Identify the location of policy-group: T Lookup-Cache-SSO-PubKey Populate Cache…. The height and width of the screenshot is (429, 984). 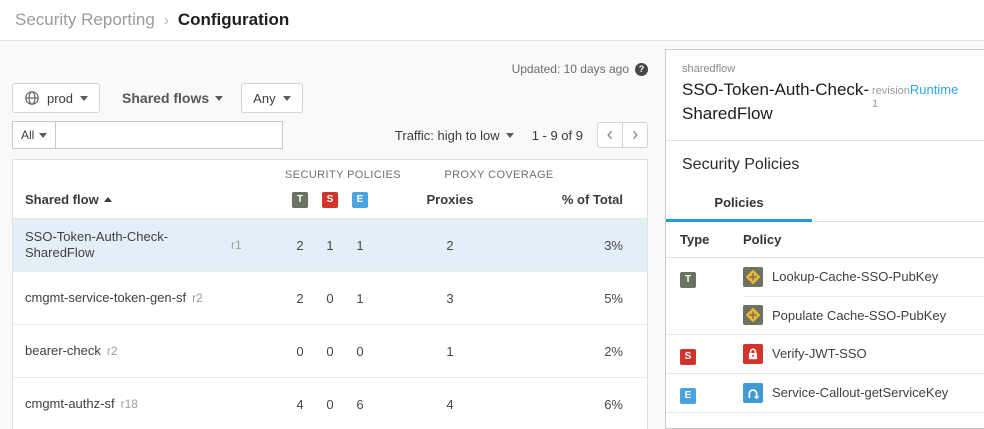
(825, 296).